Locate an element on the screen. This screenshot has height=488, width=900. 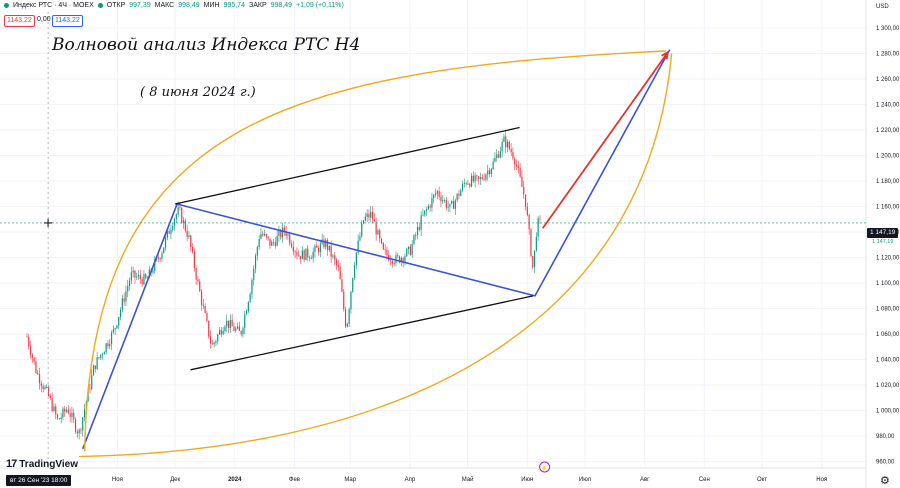
sell-price-button: 1143,22 is located at coordinates (19, 21).